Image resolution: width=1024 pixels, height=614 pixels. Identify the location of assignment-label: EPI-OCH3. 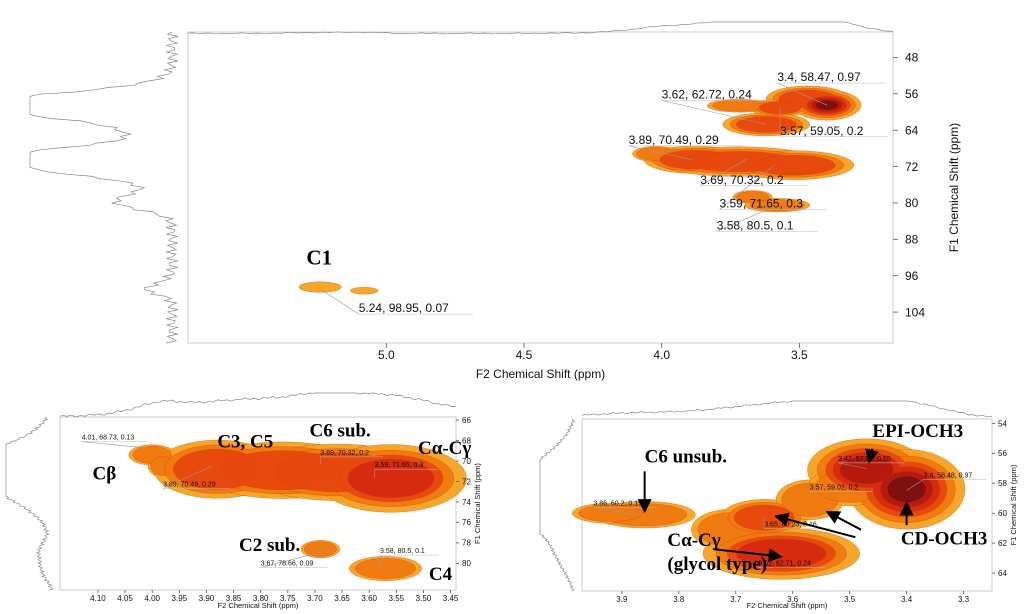
(917, 431).